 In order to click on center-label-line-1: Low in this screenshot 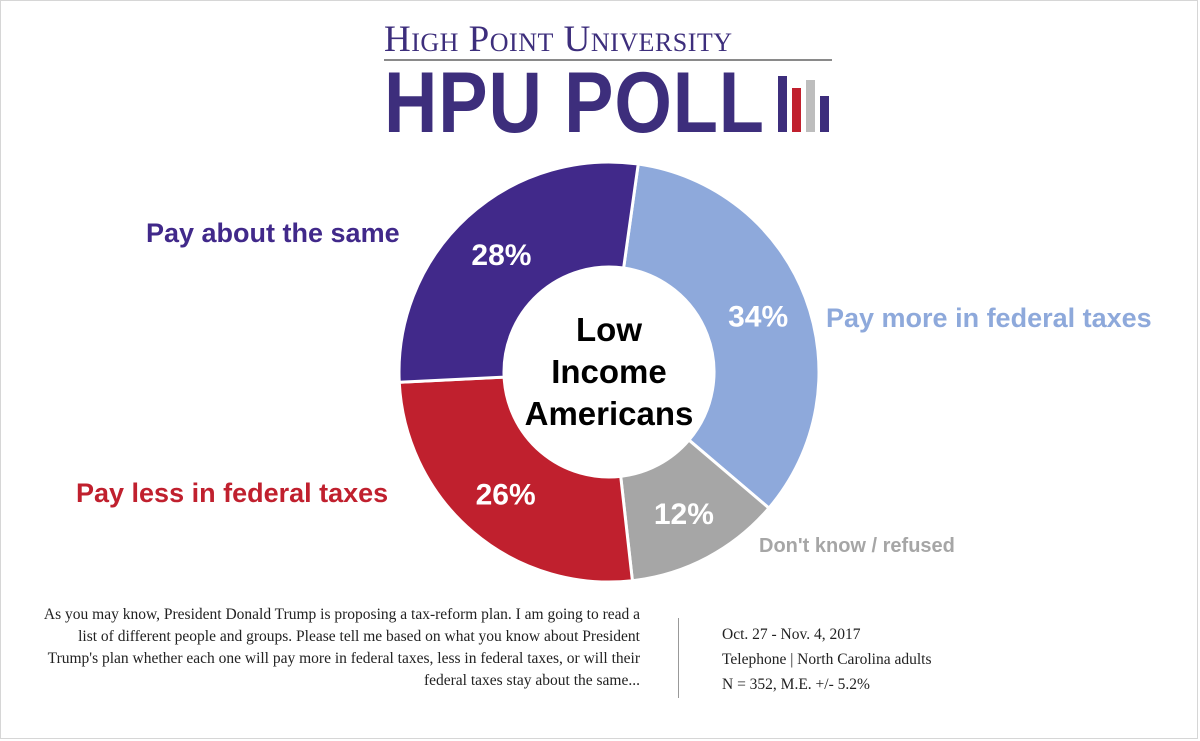, I will do `click(609, 329)`.